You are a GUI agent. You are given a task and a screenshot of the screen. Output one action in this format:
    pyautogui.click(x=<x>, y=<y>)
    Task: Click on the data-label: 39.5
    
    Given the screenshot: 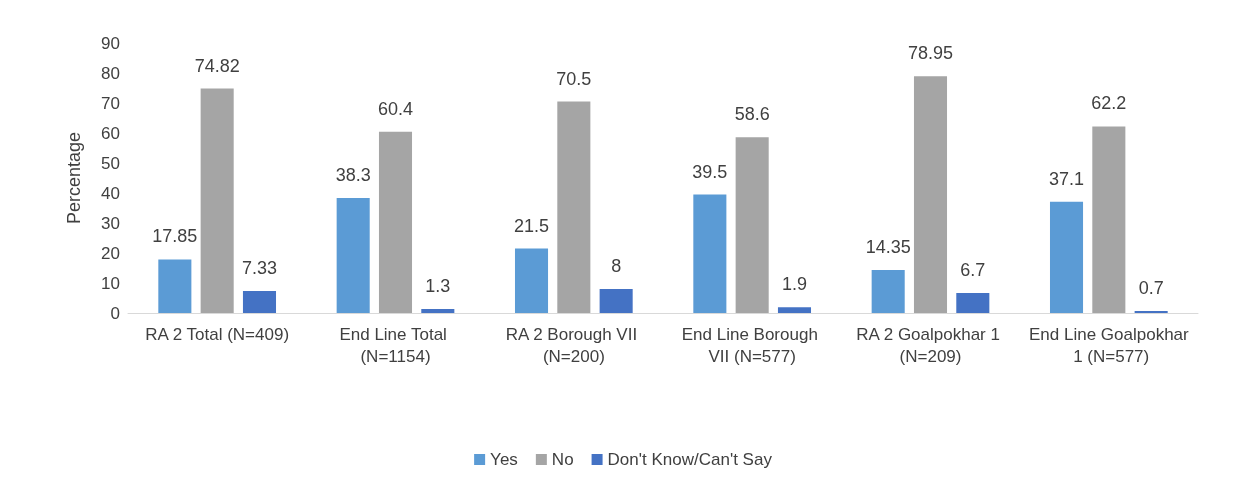 What is the action you would take?
    pyautogui.click(x=710, y=171)
    